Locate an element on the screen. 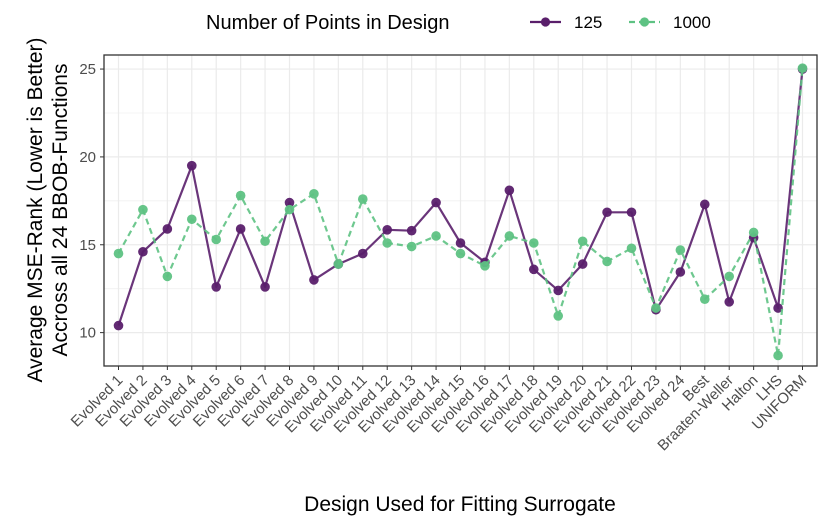 The image size is (830, 531). y-tick-label-15: 15 is located at coordinates (87, 245).